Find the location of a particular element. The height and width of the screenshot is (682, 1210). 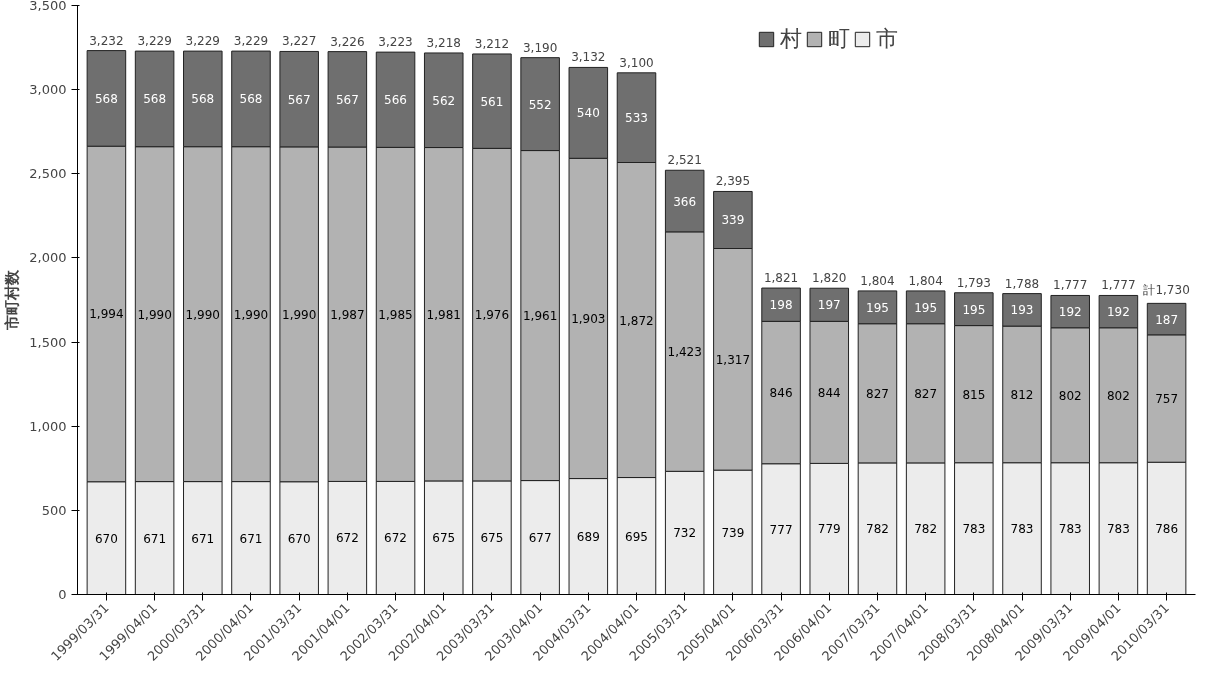

data-label: 757 is located at coordinates (1167, 399).